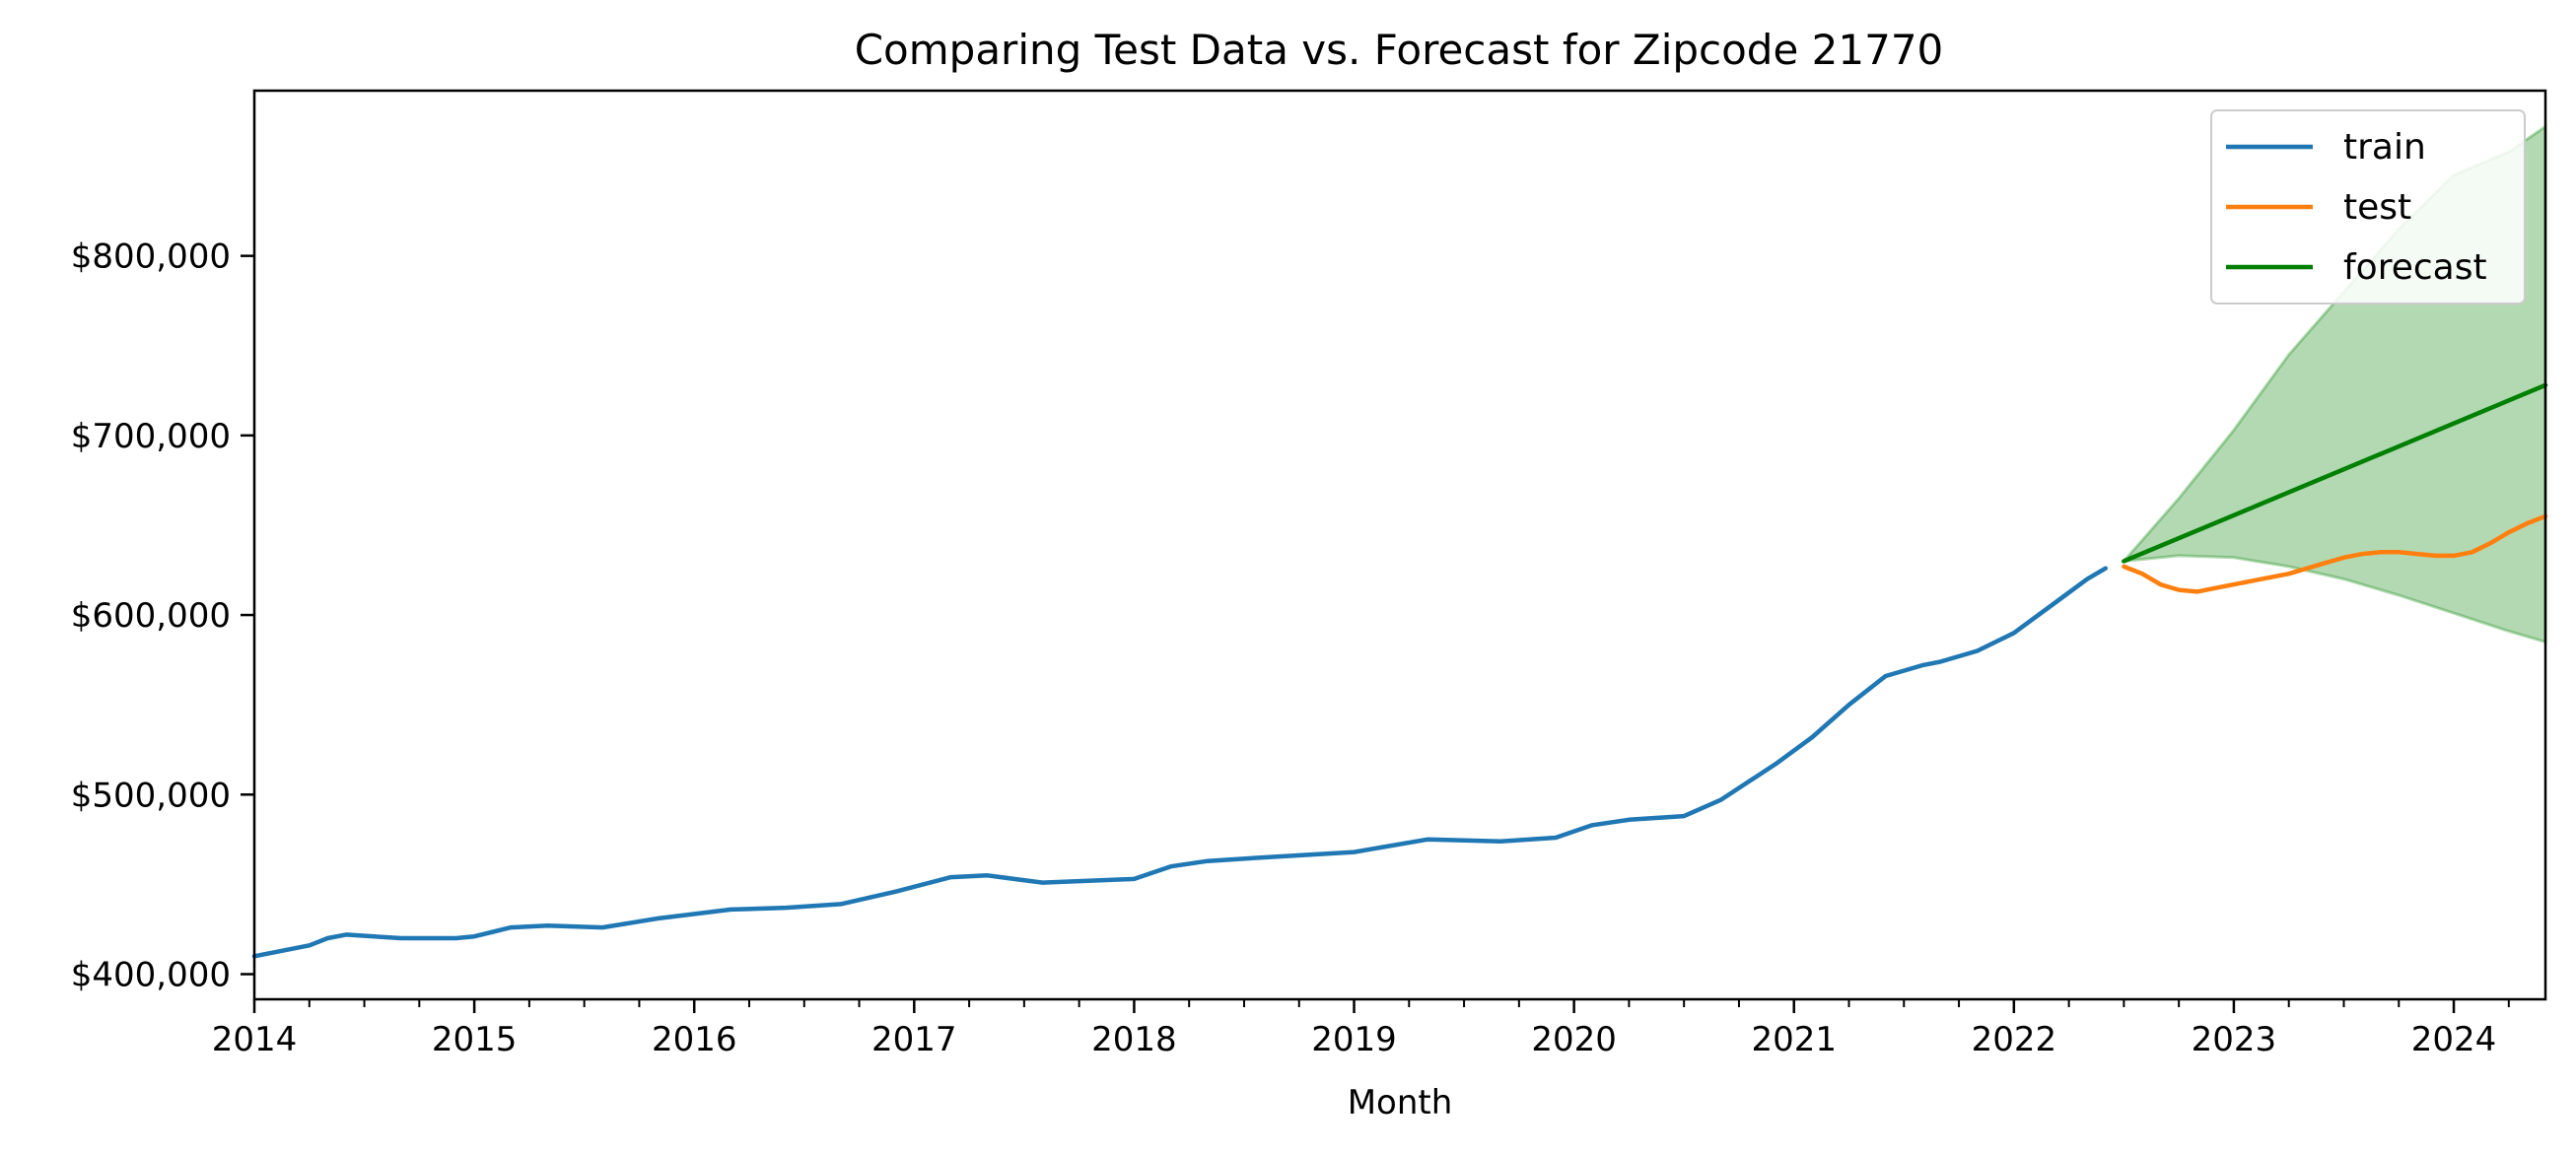 This screenshot has width=2576, height=1155. Describe the element at coordinates (2384, 147) in the screenshot. I see `legend-label-train: train` at that location.